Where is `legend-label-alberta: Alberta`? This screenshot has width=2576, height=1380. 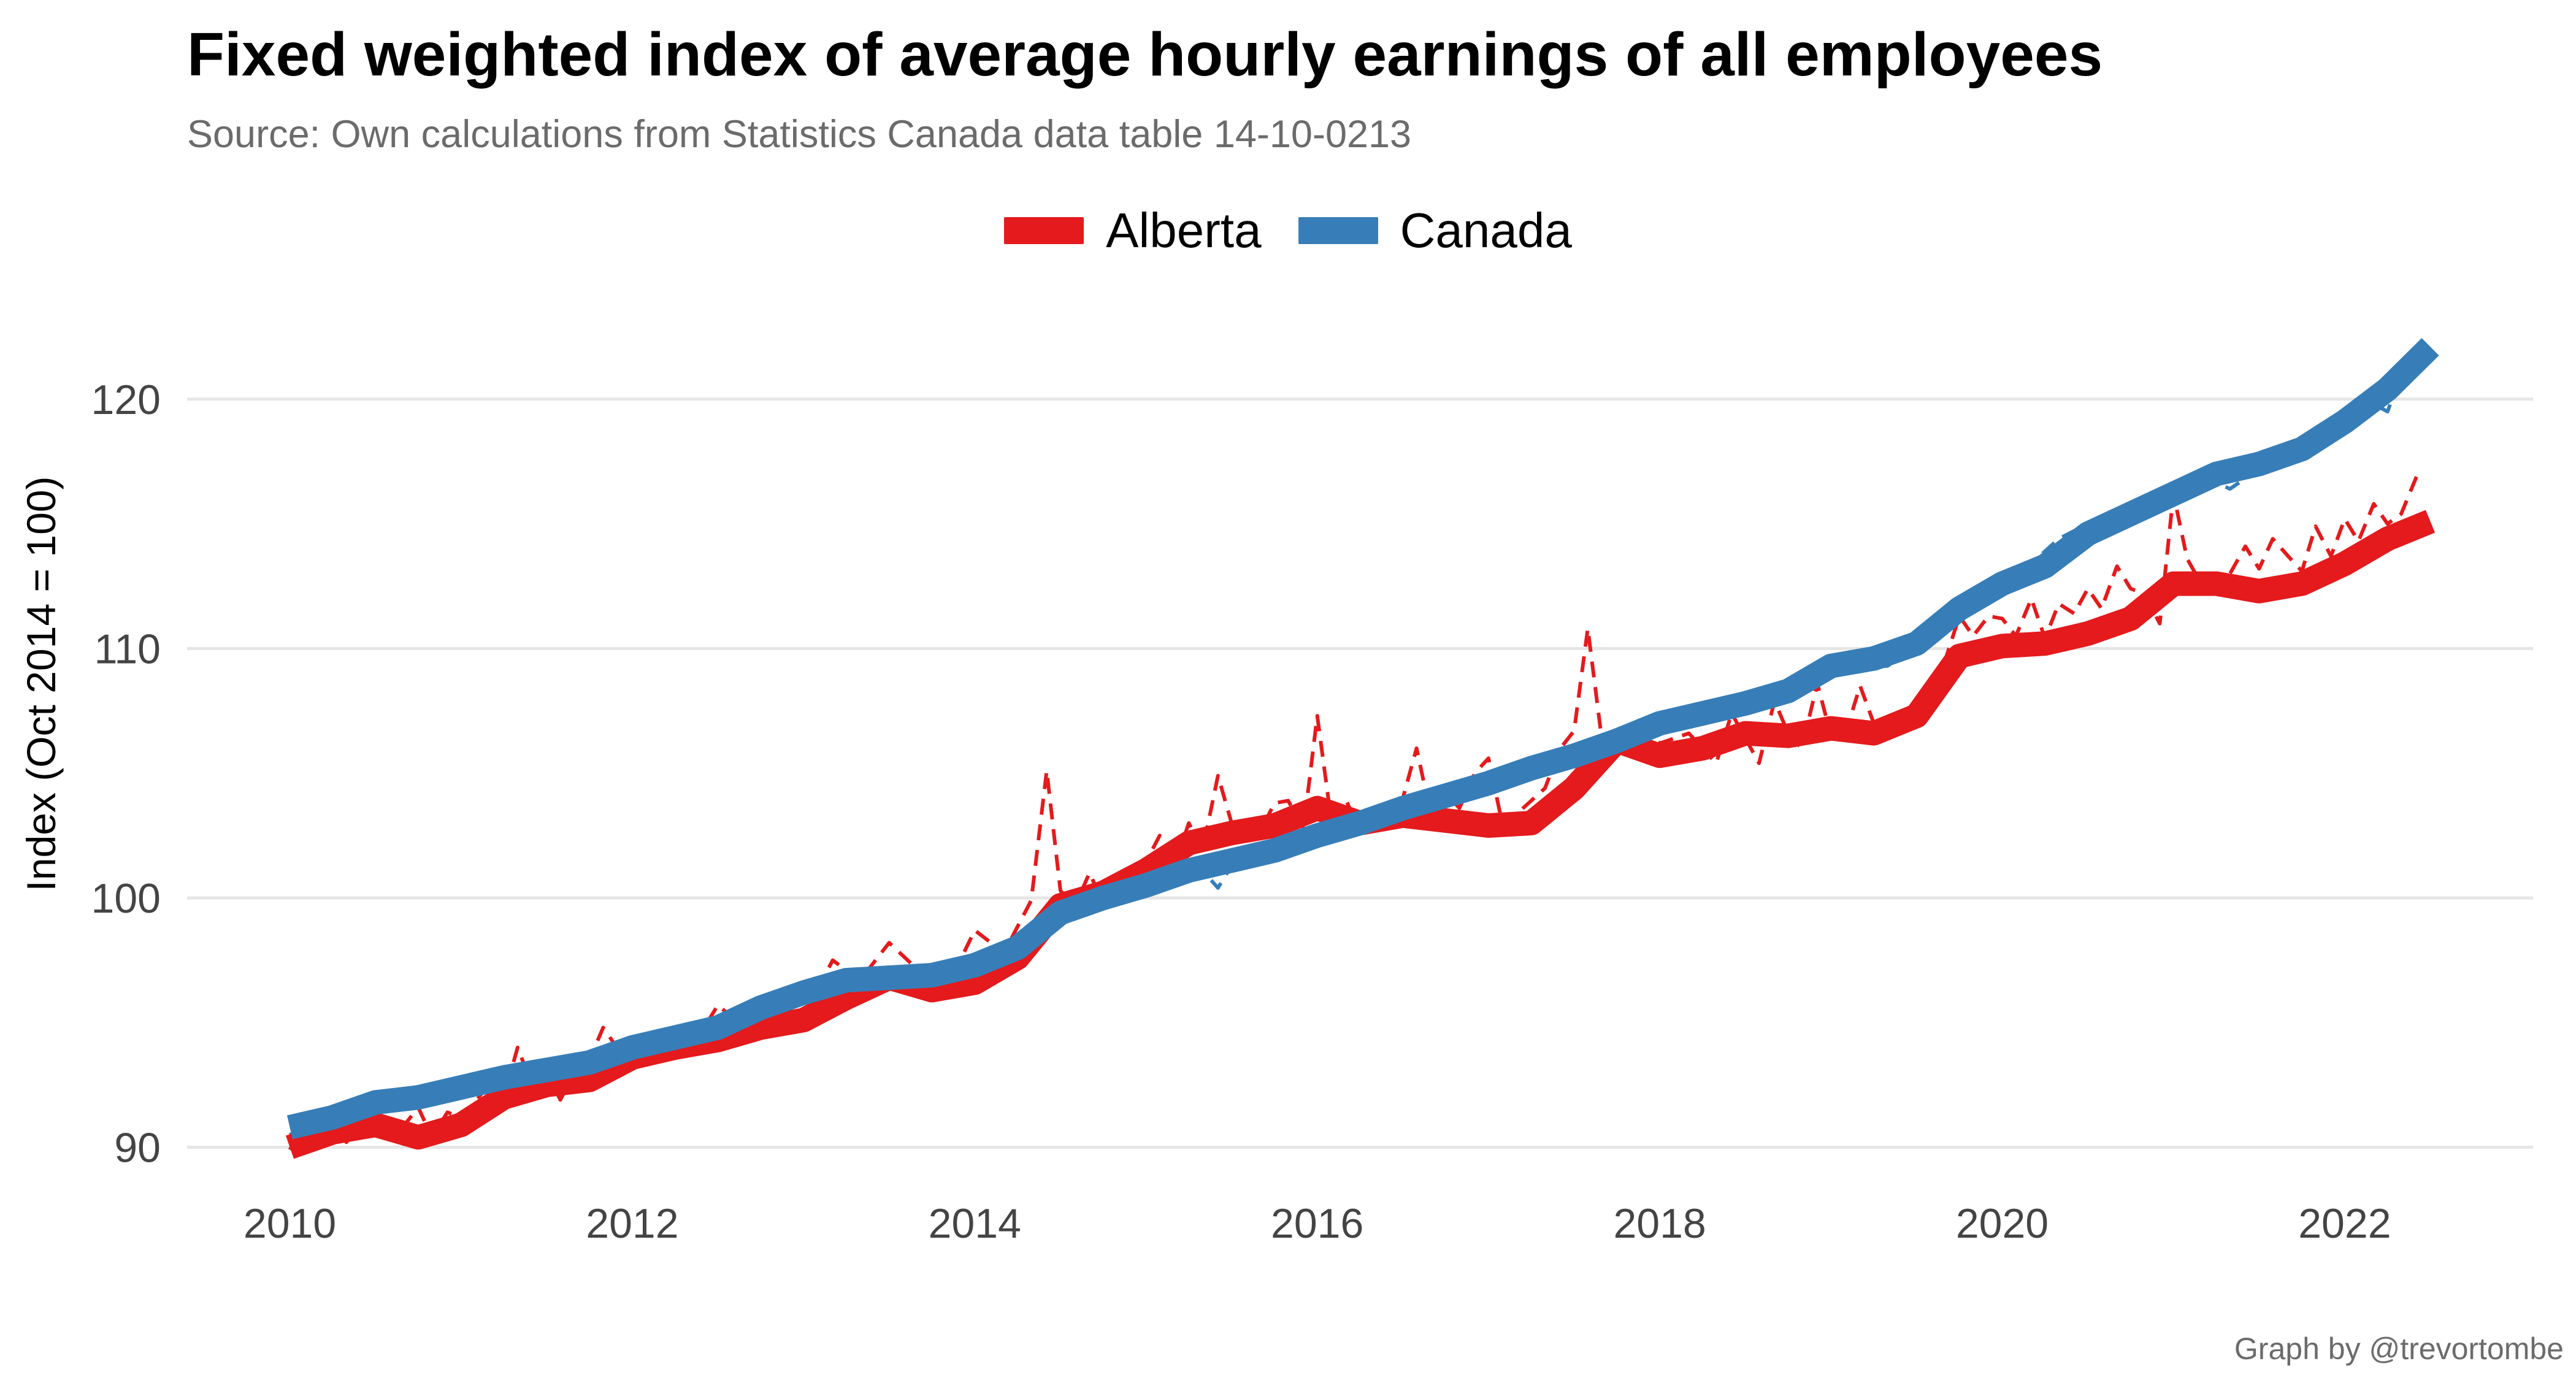
legend-label-alberta: Alberta is located at coordinates (1184, 230).